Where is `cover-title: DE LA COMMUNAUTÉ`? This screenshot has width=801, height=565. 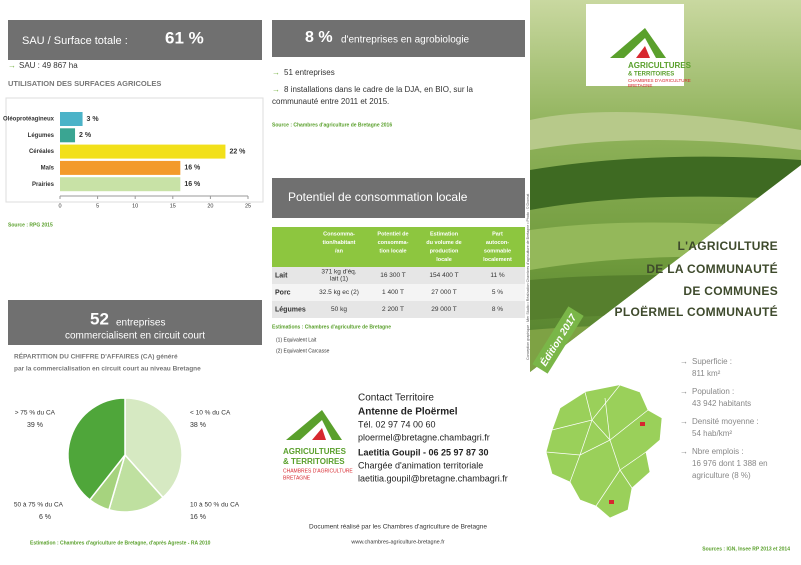 cover-title: DE LA COMMUNAUTÉ is located at coordinates (712, 268).